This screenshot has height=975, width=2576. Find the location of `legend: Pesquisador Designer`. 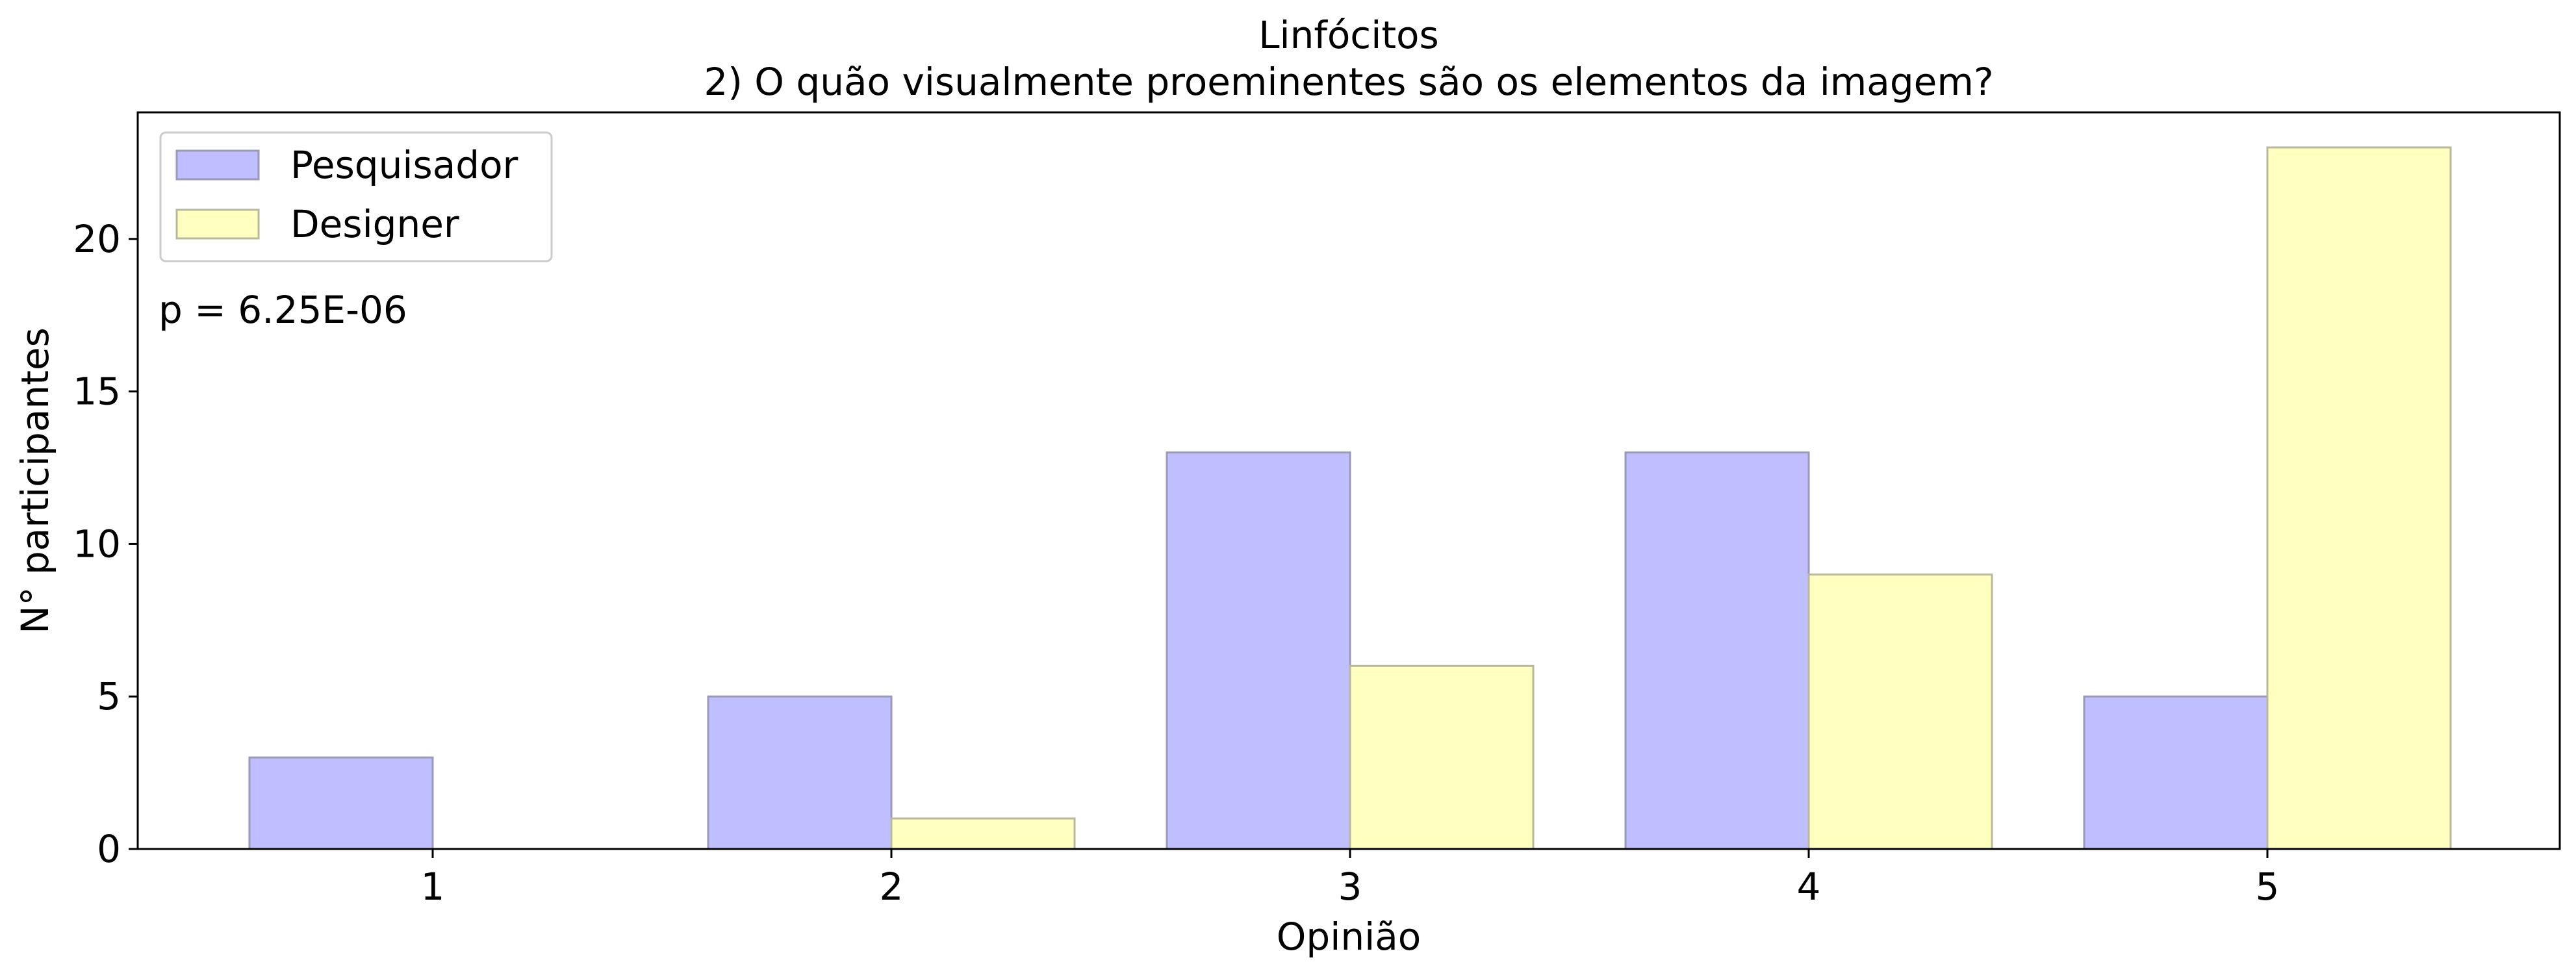

legend: Pesquisador Designer is located at coordinates (356, 196).